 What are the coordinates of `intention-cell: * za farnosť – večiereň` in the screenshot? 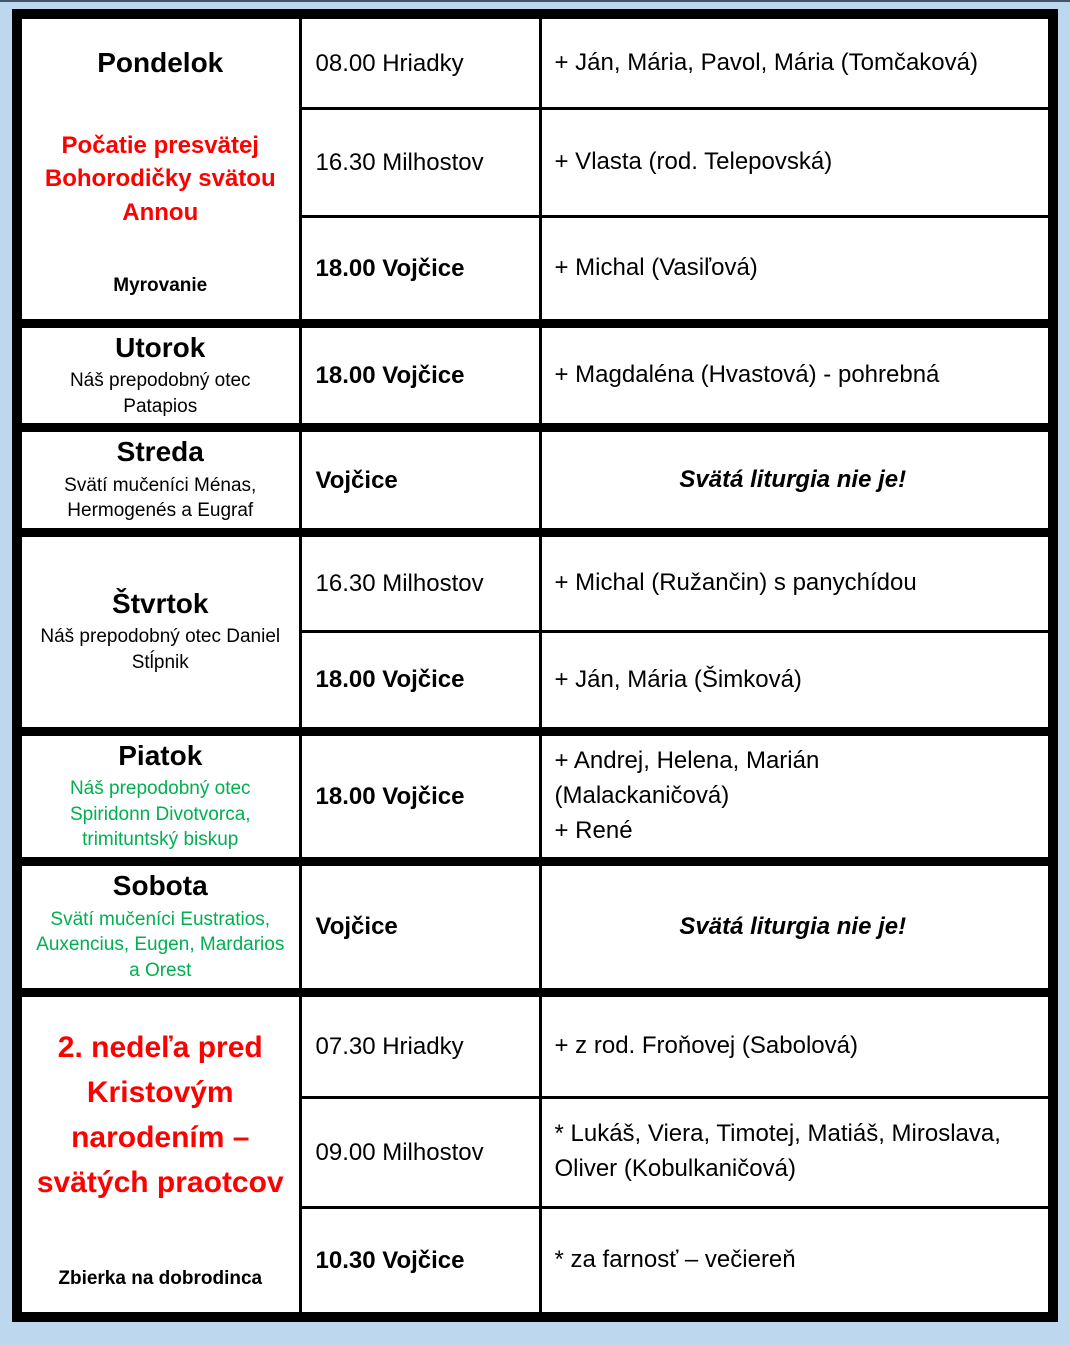 It's located at (794, 1259).